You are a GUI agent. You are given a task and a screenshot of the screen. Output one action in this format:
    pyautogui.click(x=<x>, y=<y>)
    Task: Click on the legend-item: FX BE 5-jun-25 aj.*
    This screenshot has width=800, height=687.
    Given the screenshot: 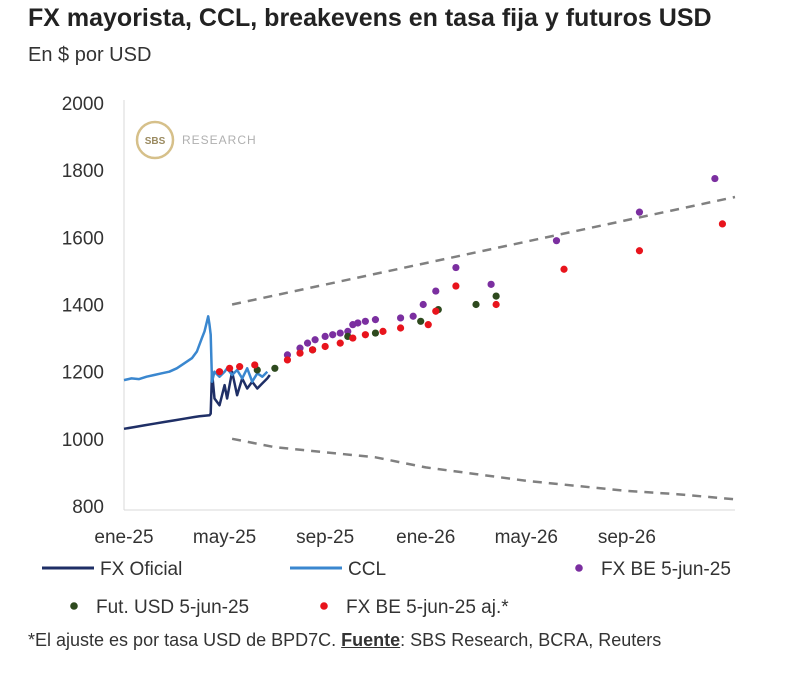 What is the action you would take?
    pyautogui.click(x=414, y=607)
    